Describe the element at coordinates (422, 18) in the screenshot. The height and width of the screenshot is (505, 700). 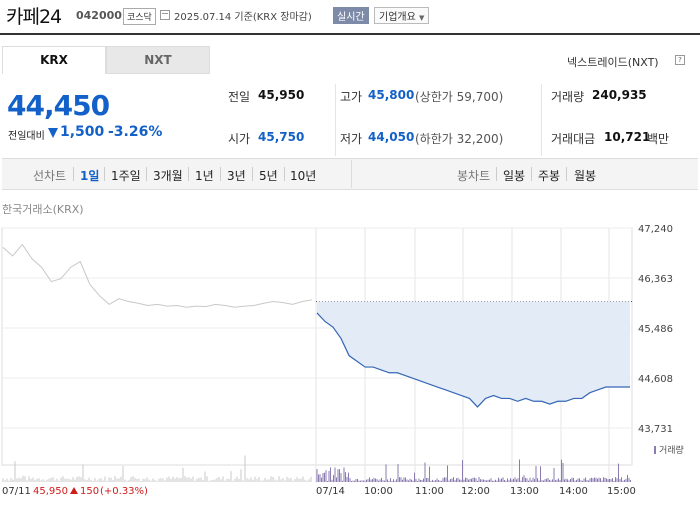
I see `chevron-down-icon: ▼` at that location.